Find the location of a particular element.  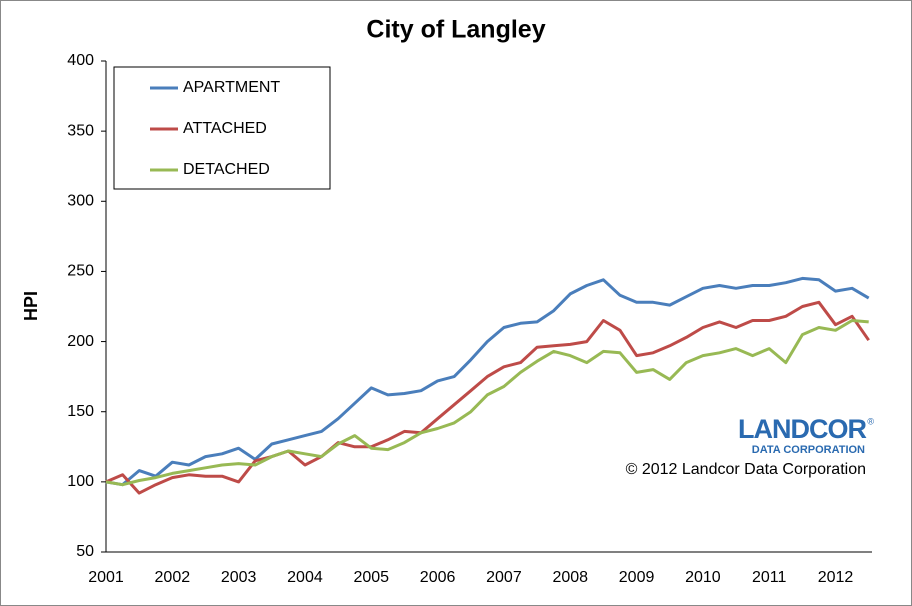

chart-title: City of Langley is located at coordinates (455, 30).